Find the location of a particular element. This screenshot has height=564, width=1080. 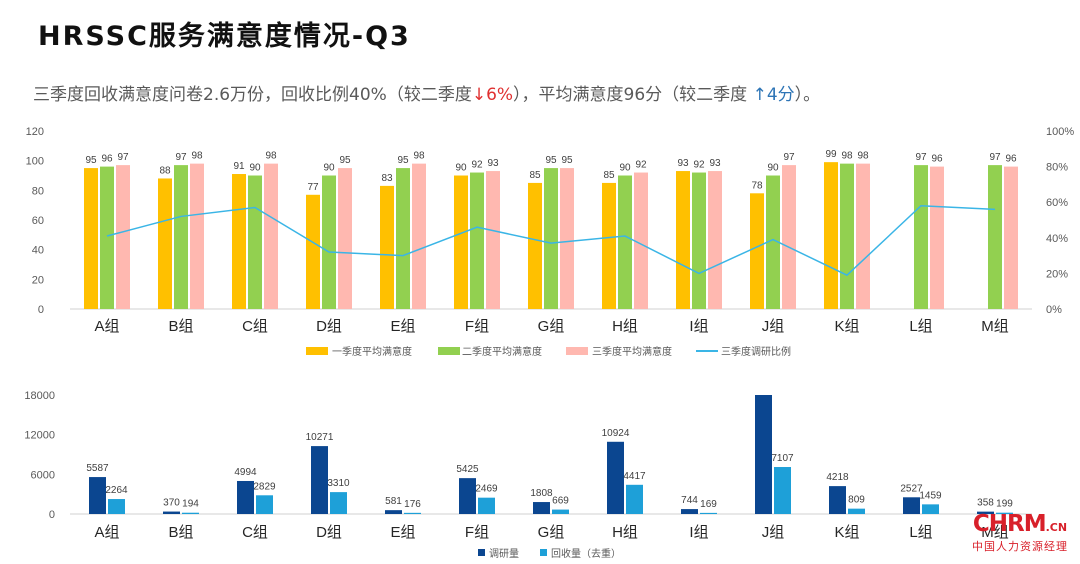

volume-data-label: 1808 is located at coordinates (541, 493).